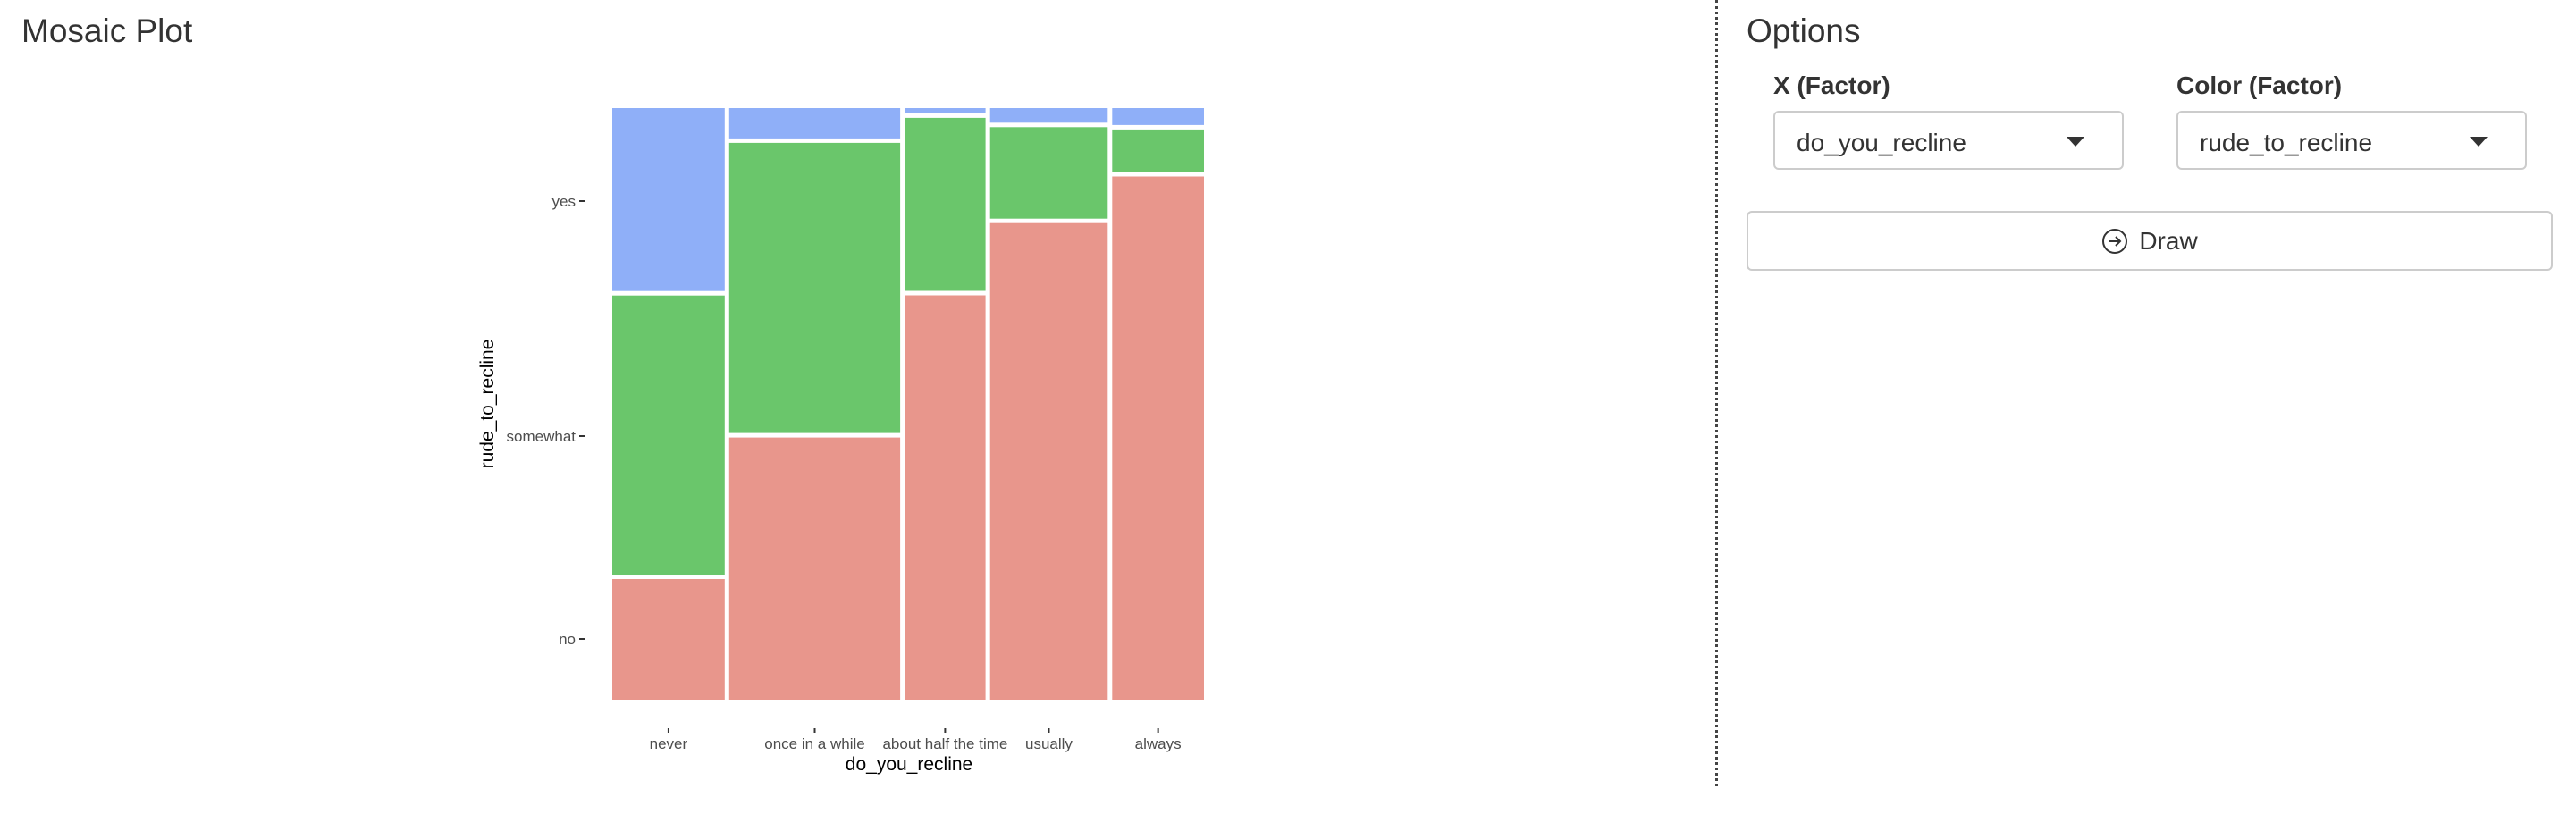 The image size is (2576, 831). I want to click on draw-button: Draw, so click(2150, 241).